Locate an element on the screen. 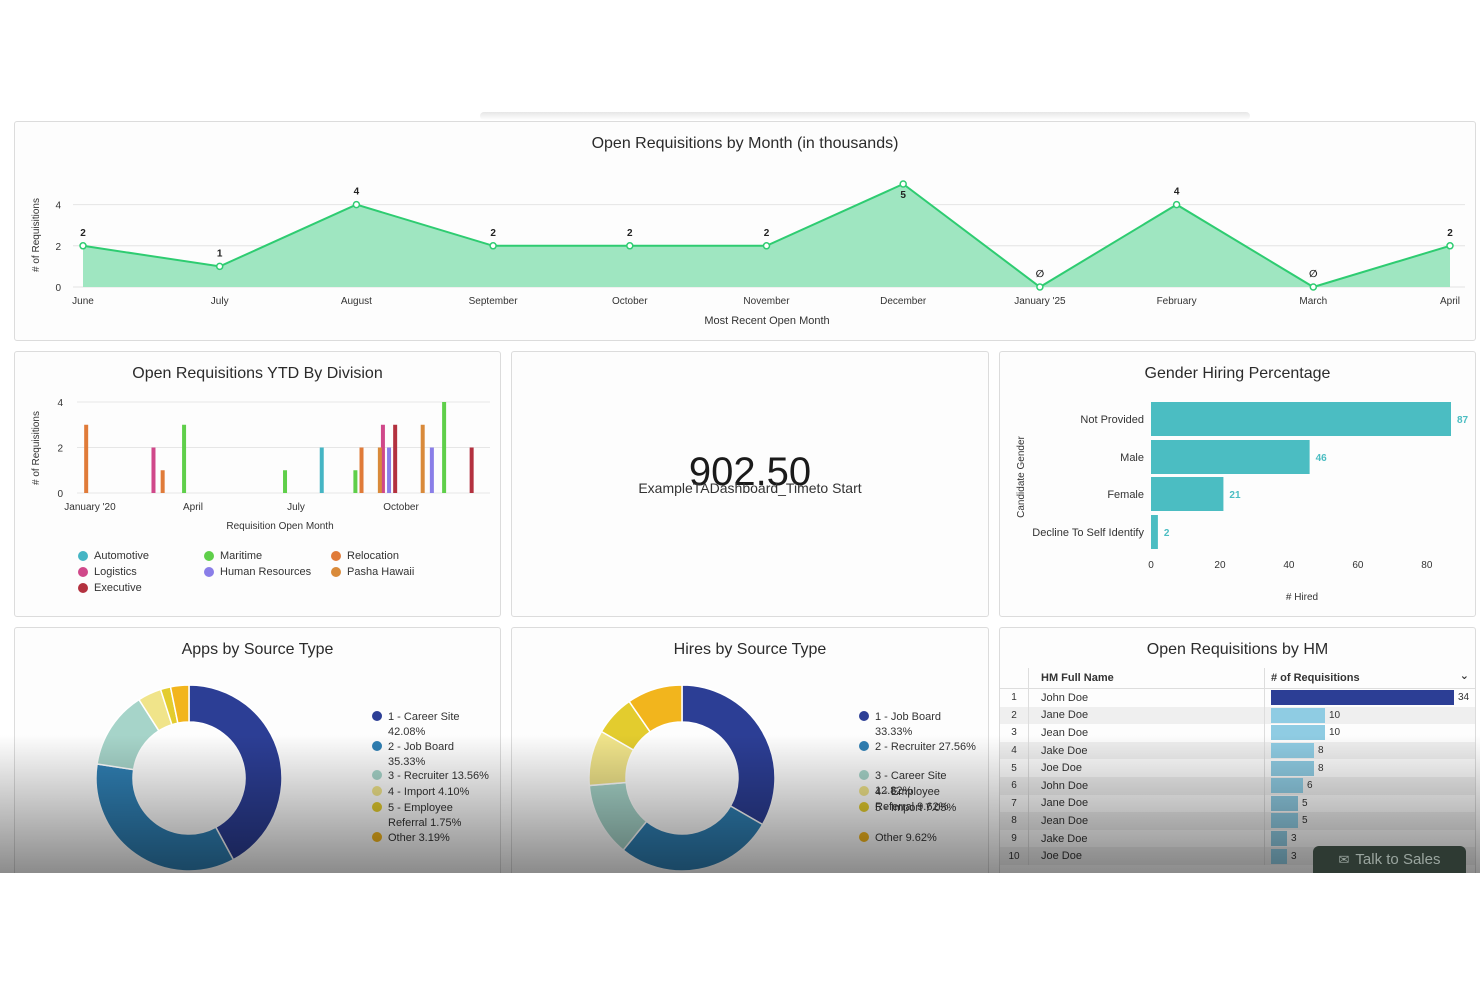 This screenshot has height=987, width=1480. requisition-count-cell: 10 is located at coordinates (1369, 715).